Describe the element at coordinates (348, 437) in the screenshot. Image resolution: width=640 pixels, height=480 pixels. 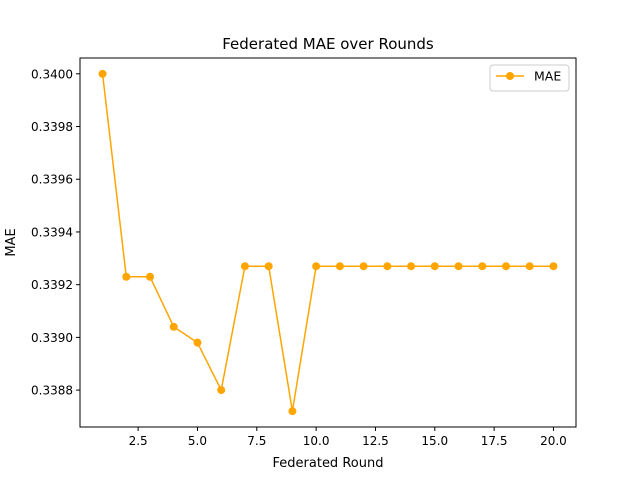
I see `x-axis: 2.5 5.0 7.5 10.0 12.5 15.0 17.5 20.0` at that location.